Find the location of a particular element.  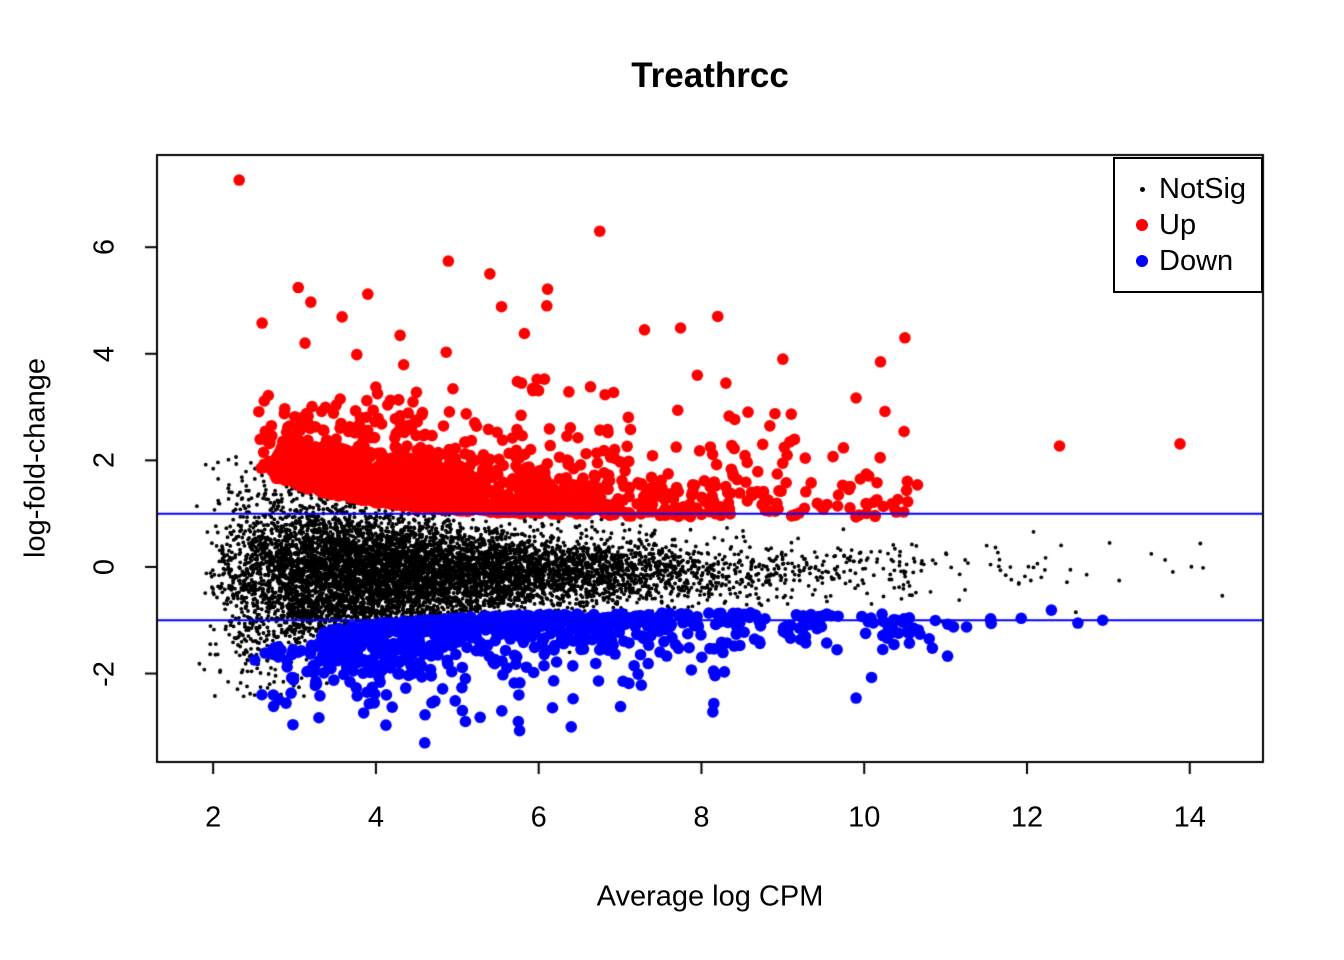

x-tick-label: 2 is located at coordinates (213, 817).